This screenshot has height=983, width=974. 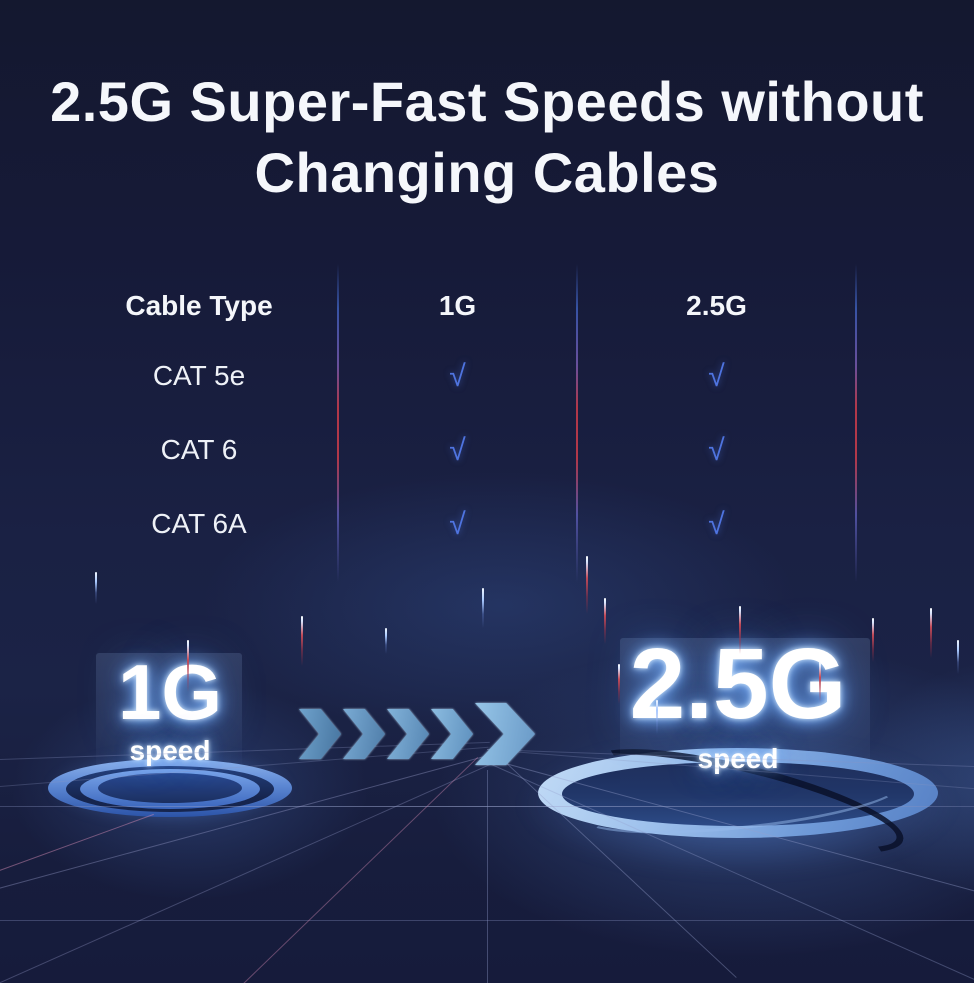 What do you see at coordinates (170, 788) in the screenshot?
I see `pedestal-base-core` at bounding box center [170, 788].